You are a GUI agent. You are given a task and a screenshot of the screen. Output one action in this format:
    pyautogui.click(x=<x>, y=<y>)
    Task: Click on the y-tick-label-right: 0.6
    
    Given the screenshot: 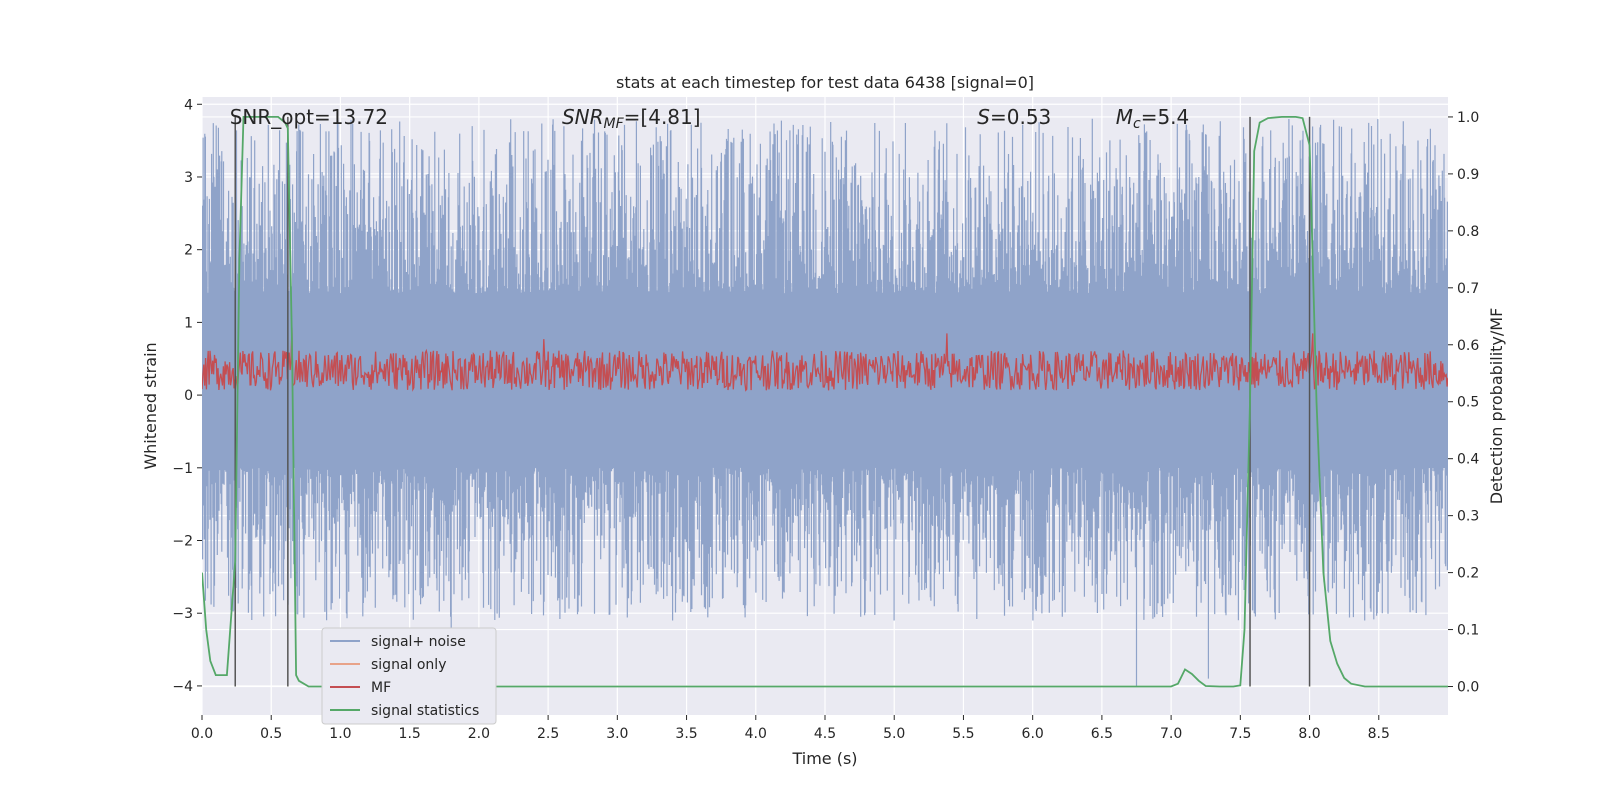 What is the action you would take?
    pyautogui.click(x=1468, y=346)
    